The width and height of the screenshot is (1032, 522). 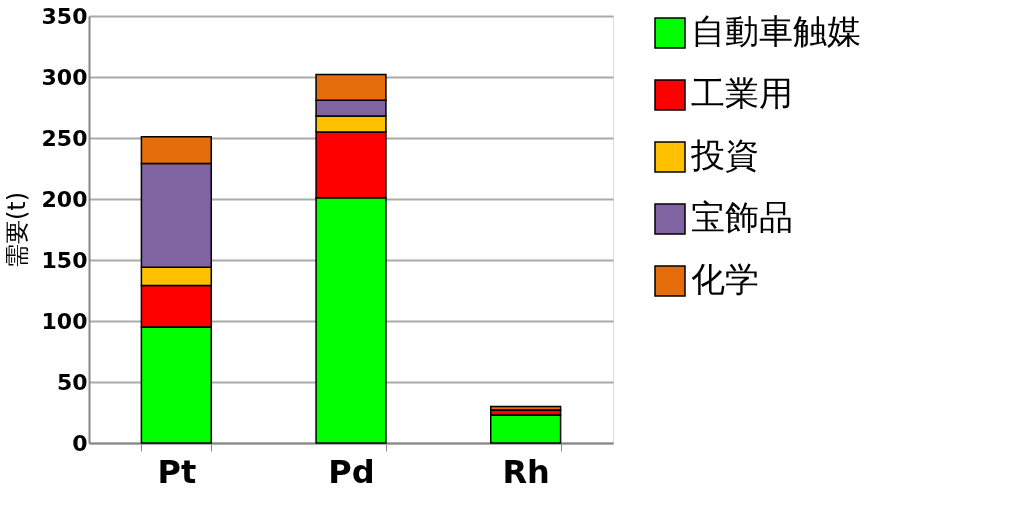 I want to click on legend-label: 自動車触媒, so click(x=776, y=31).